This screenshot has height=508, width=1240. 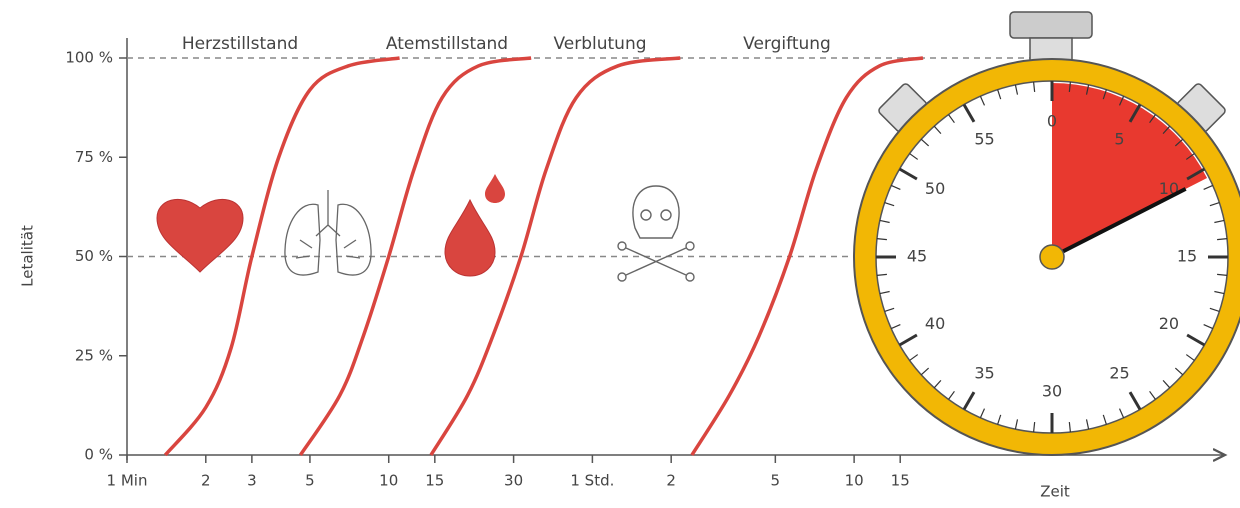 What do you see at coordinates (94, 355) in the screenshot?
I see `y-tick-label: 25 %` at bounding box center [94, 355].